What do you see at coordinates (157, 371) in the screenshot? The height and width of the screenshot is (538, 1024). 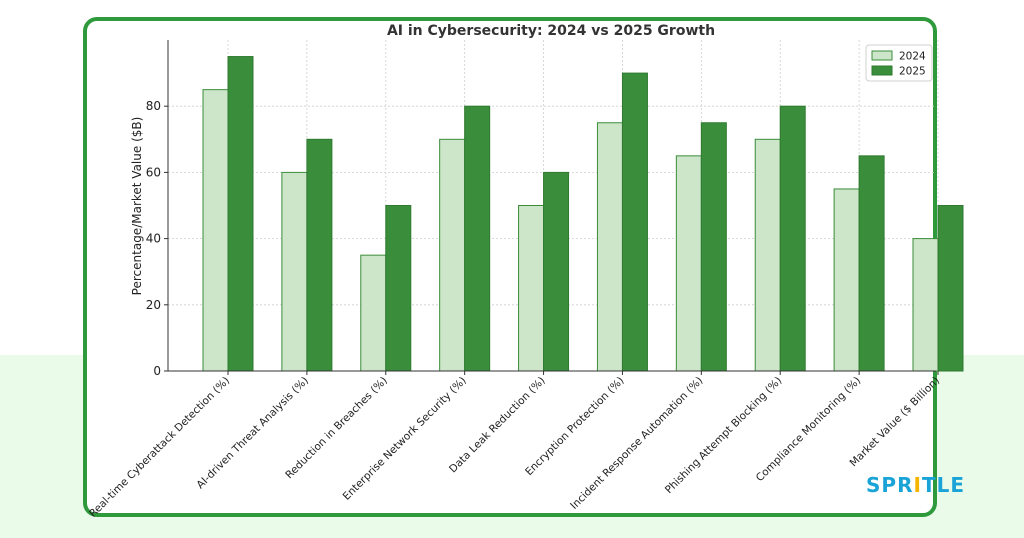 I see `y-tick-label: 0` at bounding box center [157, 371].